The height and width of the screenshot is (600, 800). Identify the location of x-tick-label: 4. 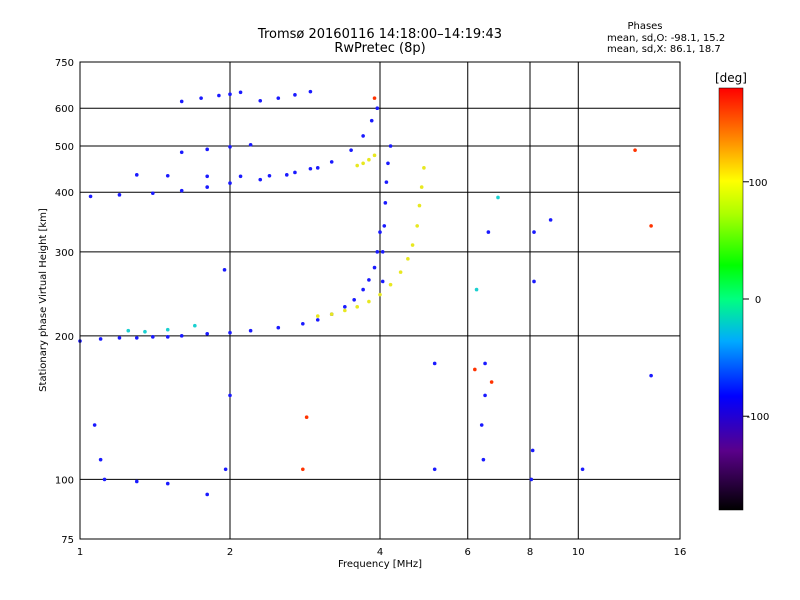
(380, 552).